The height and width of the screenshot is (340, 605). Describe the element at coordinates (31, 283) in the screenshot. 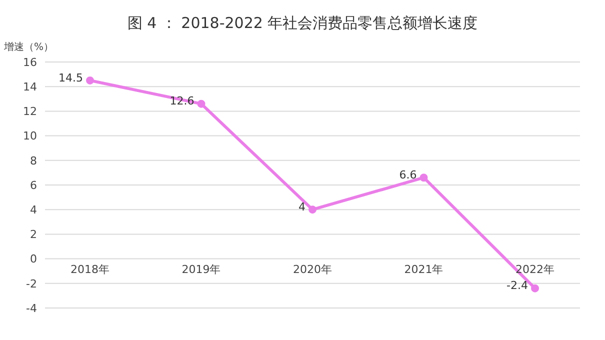

I see `y-tick-label: -2` at that location.